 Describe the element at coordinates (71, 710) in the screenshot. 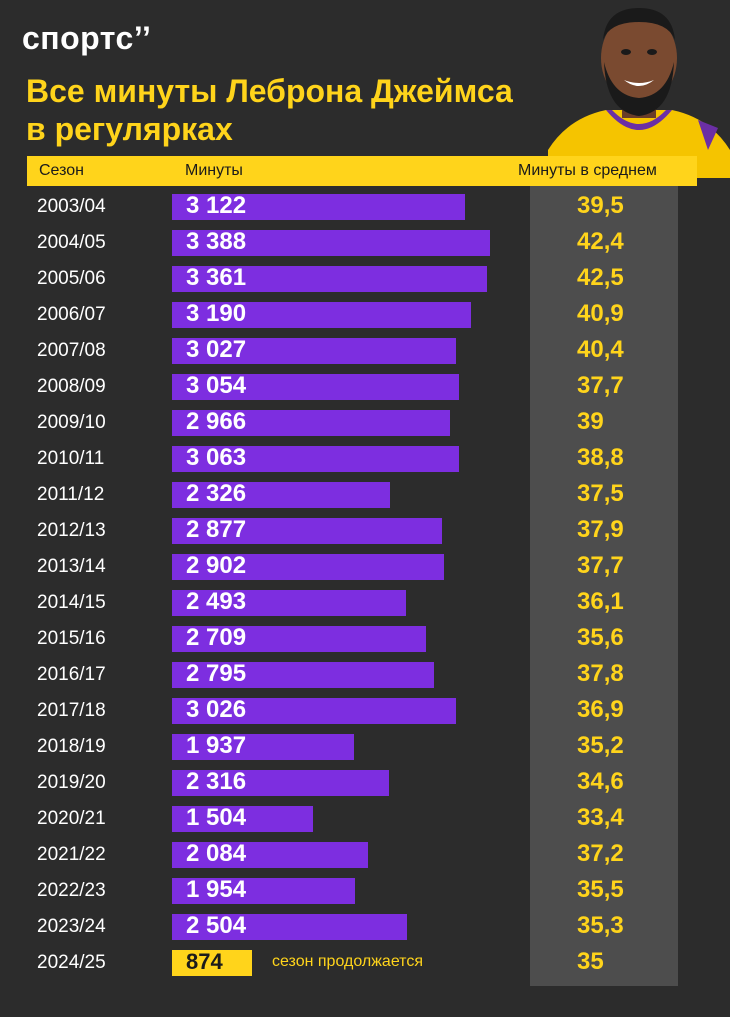

I see `season-label: 2017/18` at that location.